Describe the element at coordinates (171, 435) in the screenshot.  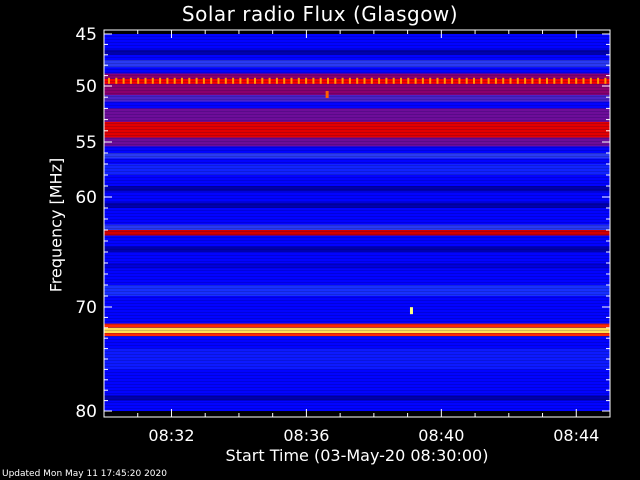
I see `x-tick-label: 08:32` at that location.